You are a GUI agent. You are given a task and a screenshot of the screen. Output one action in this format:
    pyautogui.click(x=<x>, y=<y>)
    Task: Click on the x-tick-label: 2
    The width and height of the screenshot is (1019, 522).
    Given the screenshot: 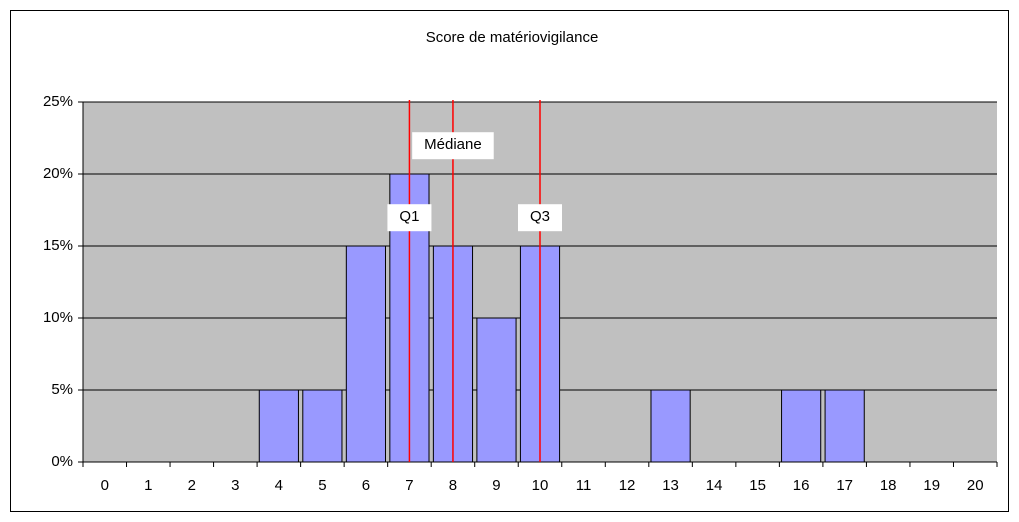 What is the action you would take?
    pyautogui.click(x=192, y=485)
    